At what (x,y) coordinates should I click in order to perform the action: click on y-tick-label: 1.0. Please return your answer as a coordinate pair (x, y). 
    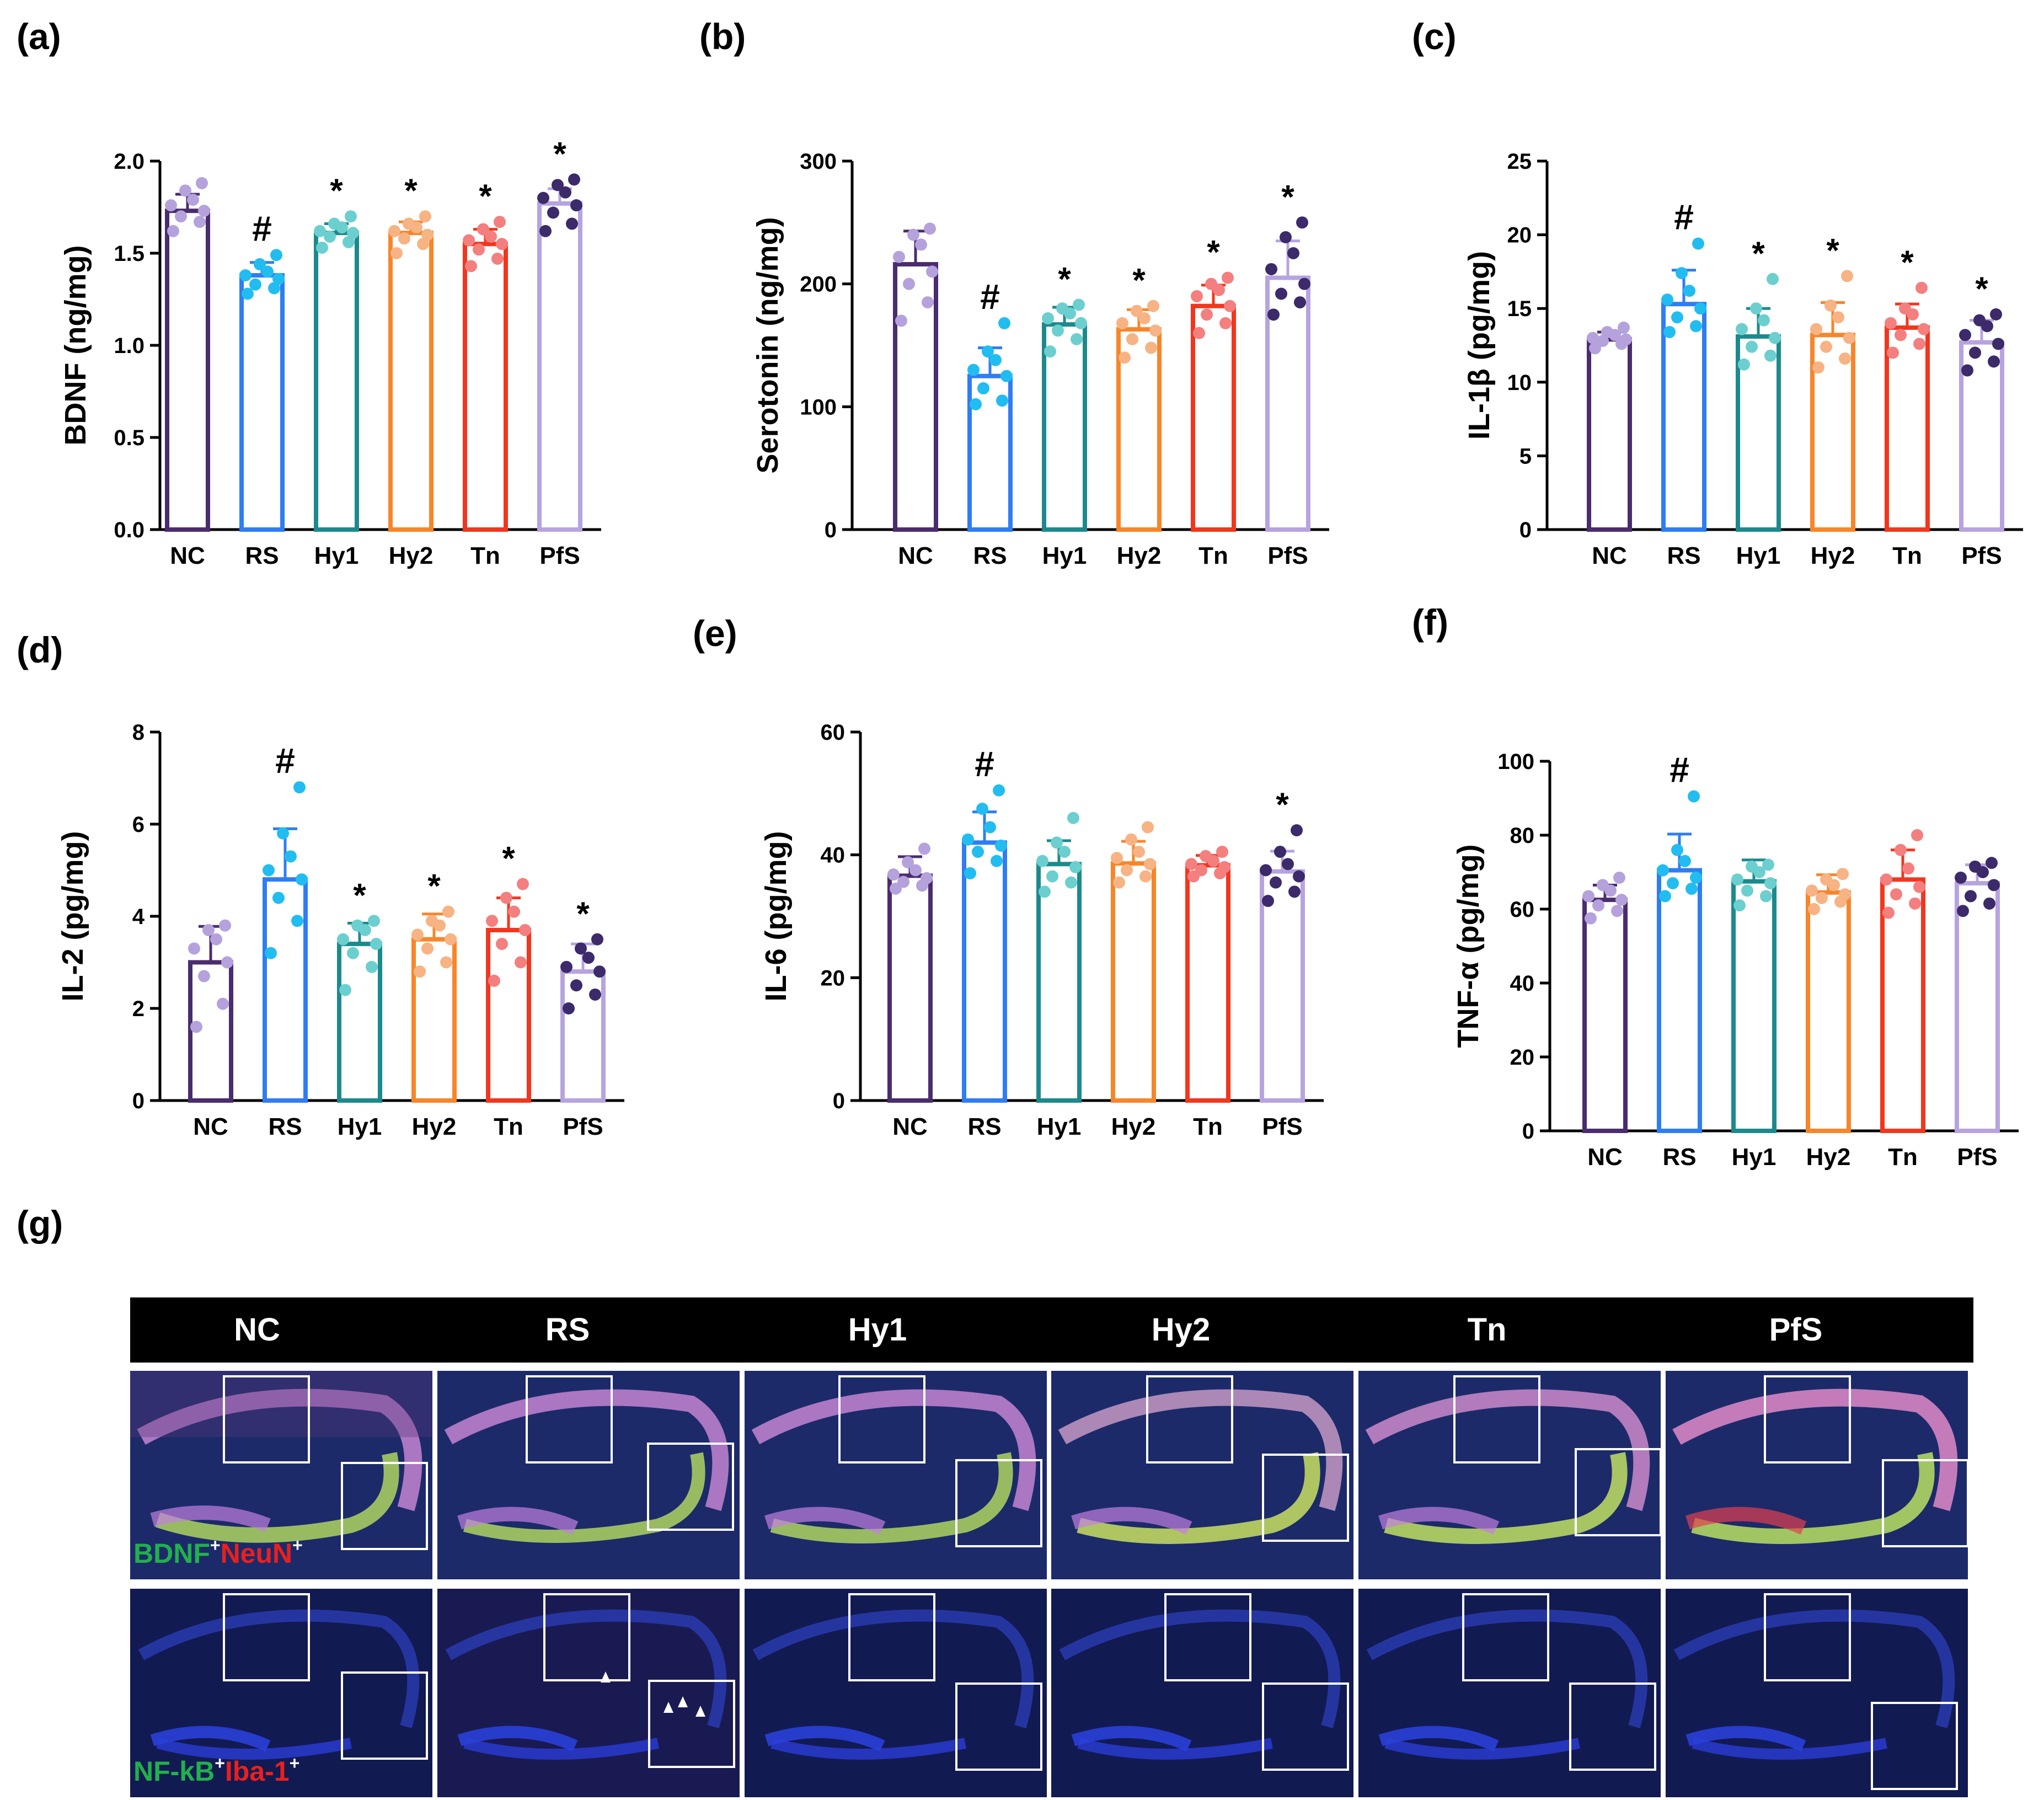
    Looking at the image, I should click on (129, 346).